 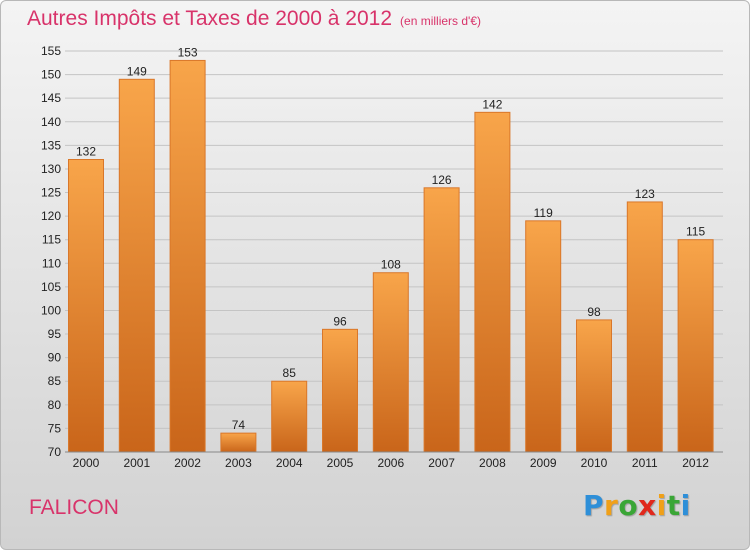 What do you see at coordinates (695, 232) in the screenshot?
I see `data-label-2012: 115` at bounding box center [695, 232].